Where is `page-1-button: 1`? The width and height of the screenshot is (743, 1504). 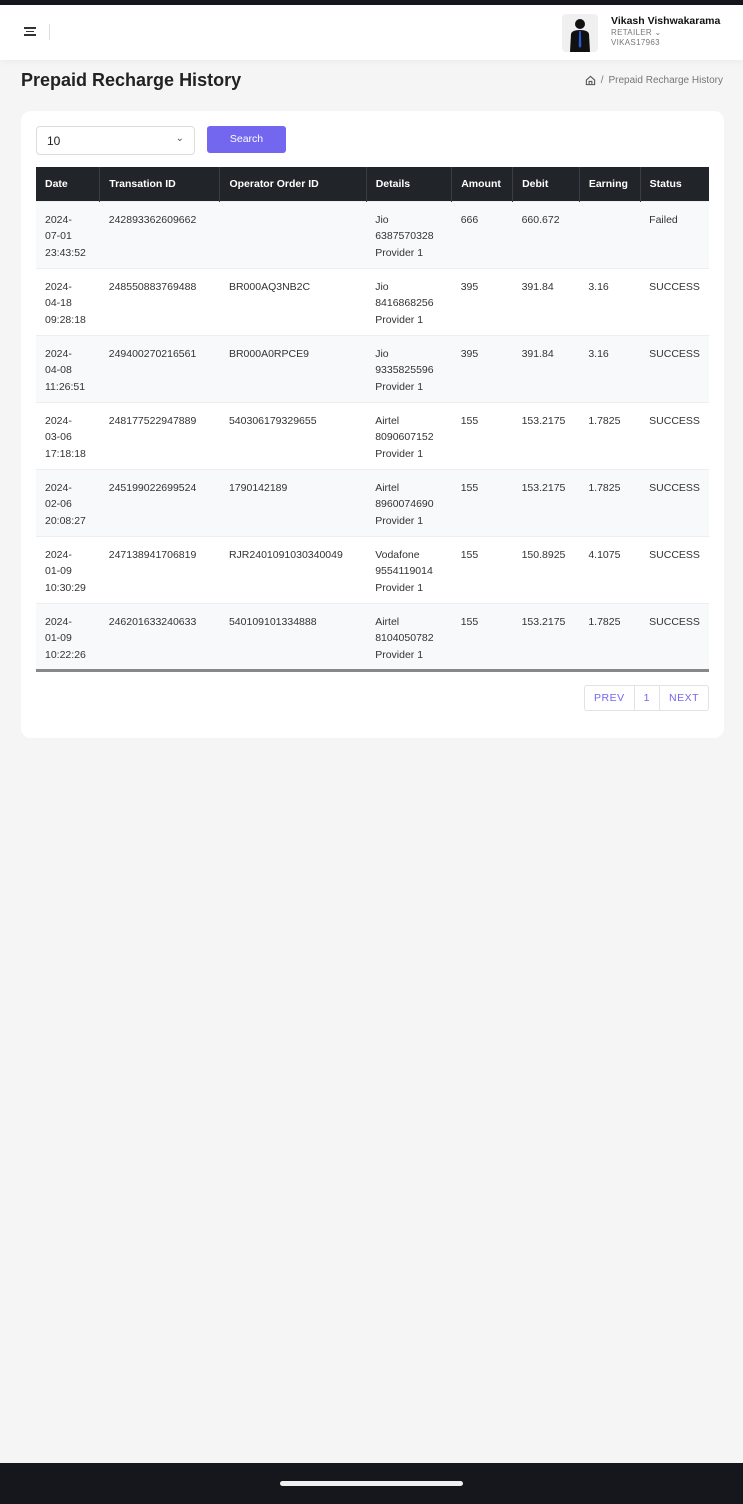 page-1-button: 1 is located at coordinates (647, 698).